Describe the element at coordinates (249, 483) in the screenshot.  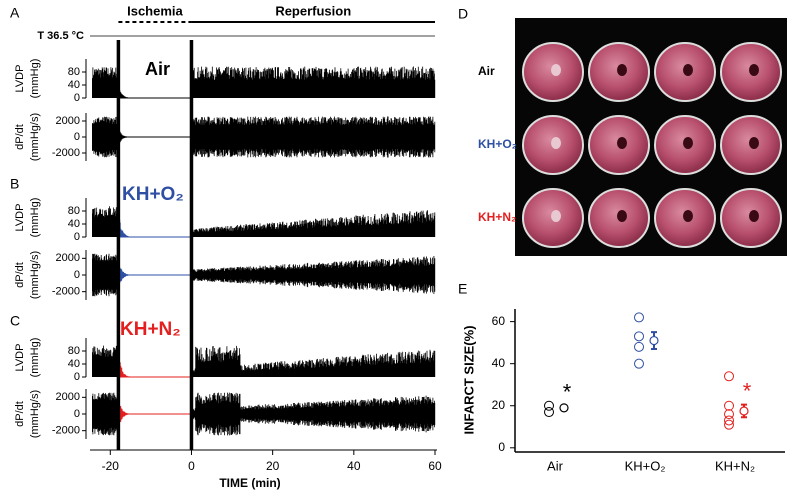
I see `x-axis-title: TIME (min)` at that location.